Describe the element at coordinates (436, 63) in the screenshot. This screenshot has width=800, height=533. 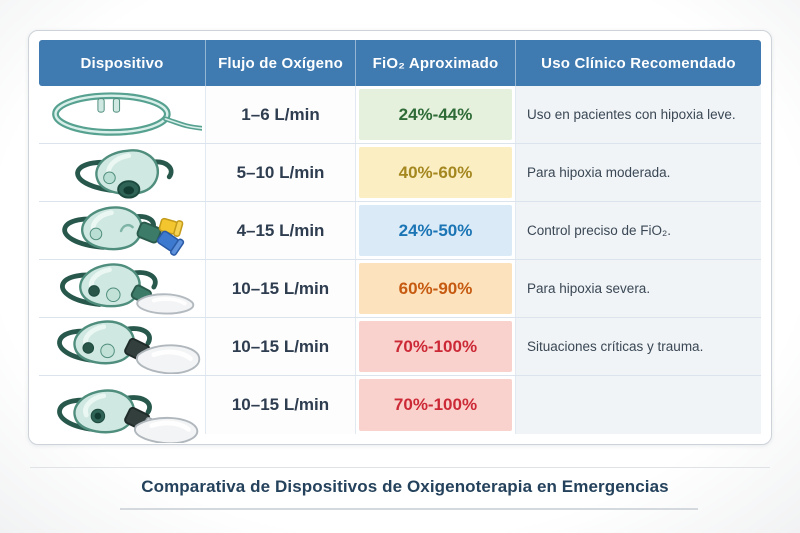
I see `header-fio2-aproximado: FiO₂ Aproximado` at that location.